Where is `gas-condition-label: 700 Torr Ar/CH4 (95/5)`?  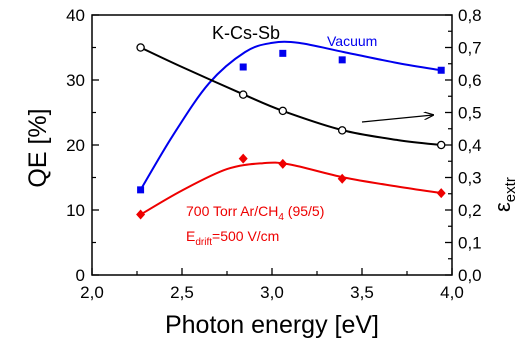
gas-condition-label: 700 Torr Ar/CH4 (95/5) is located at coordinates (255, 213).